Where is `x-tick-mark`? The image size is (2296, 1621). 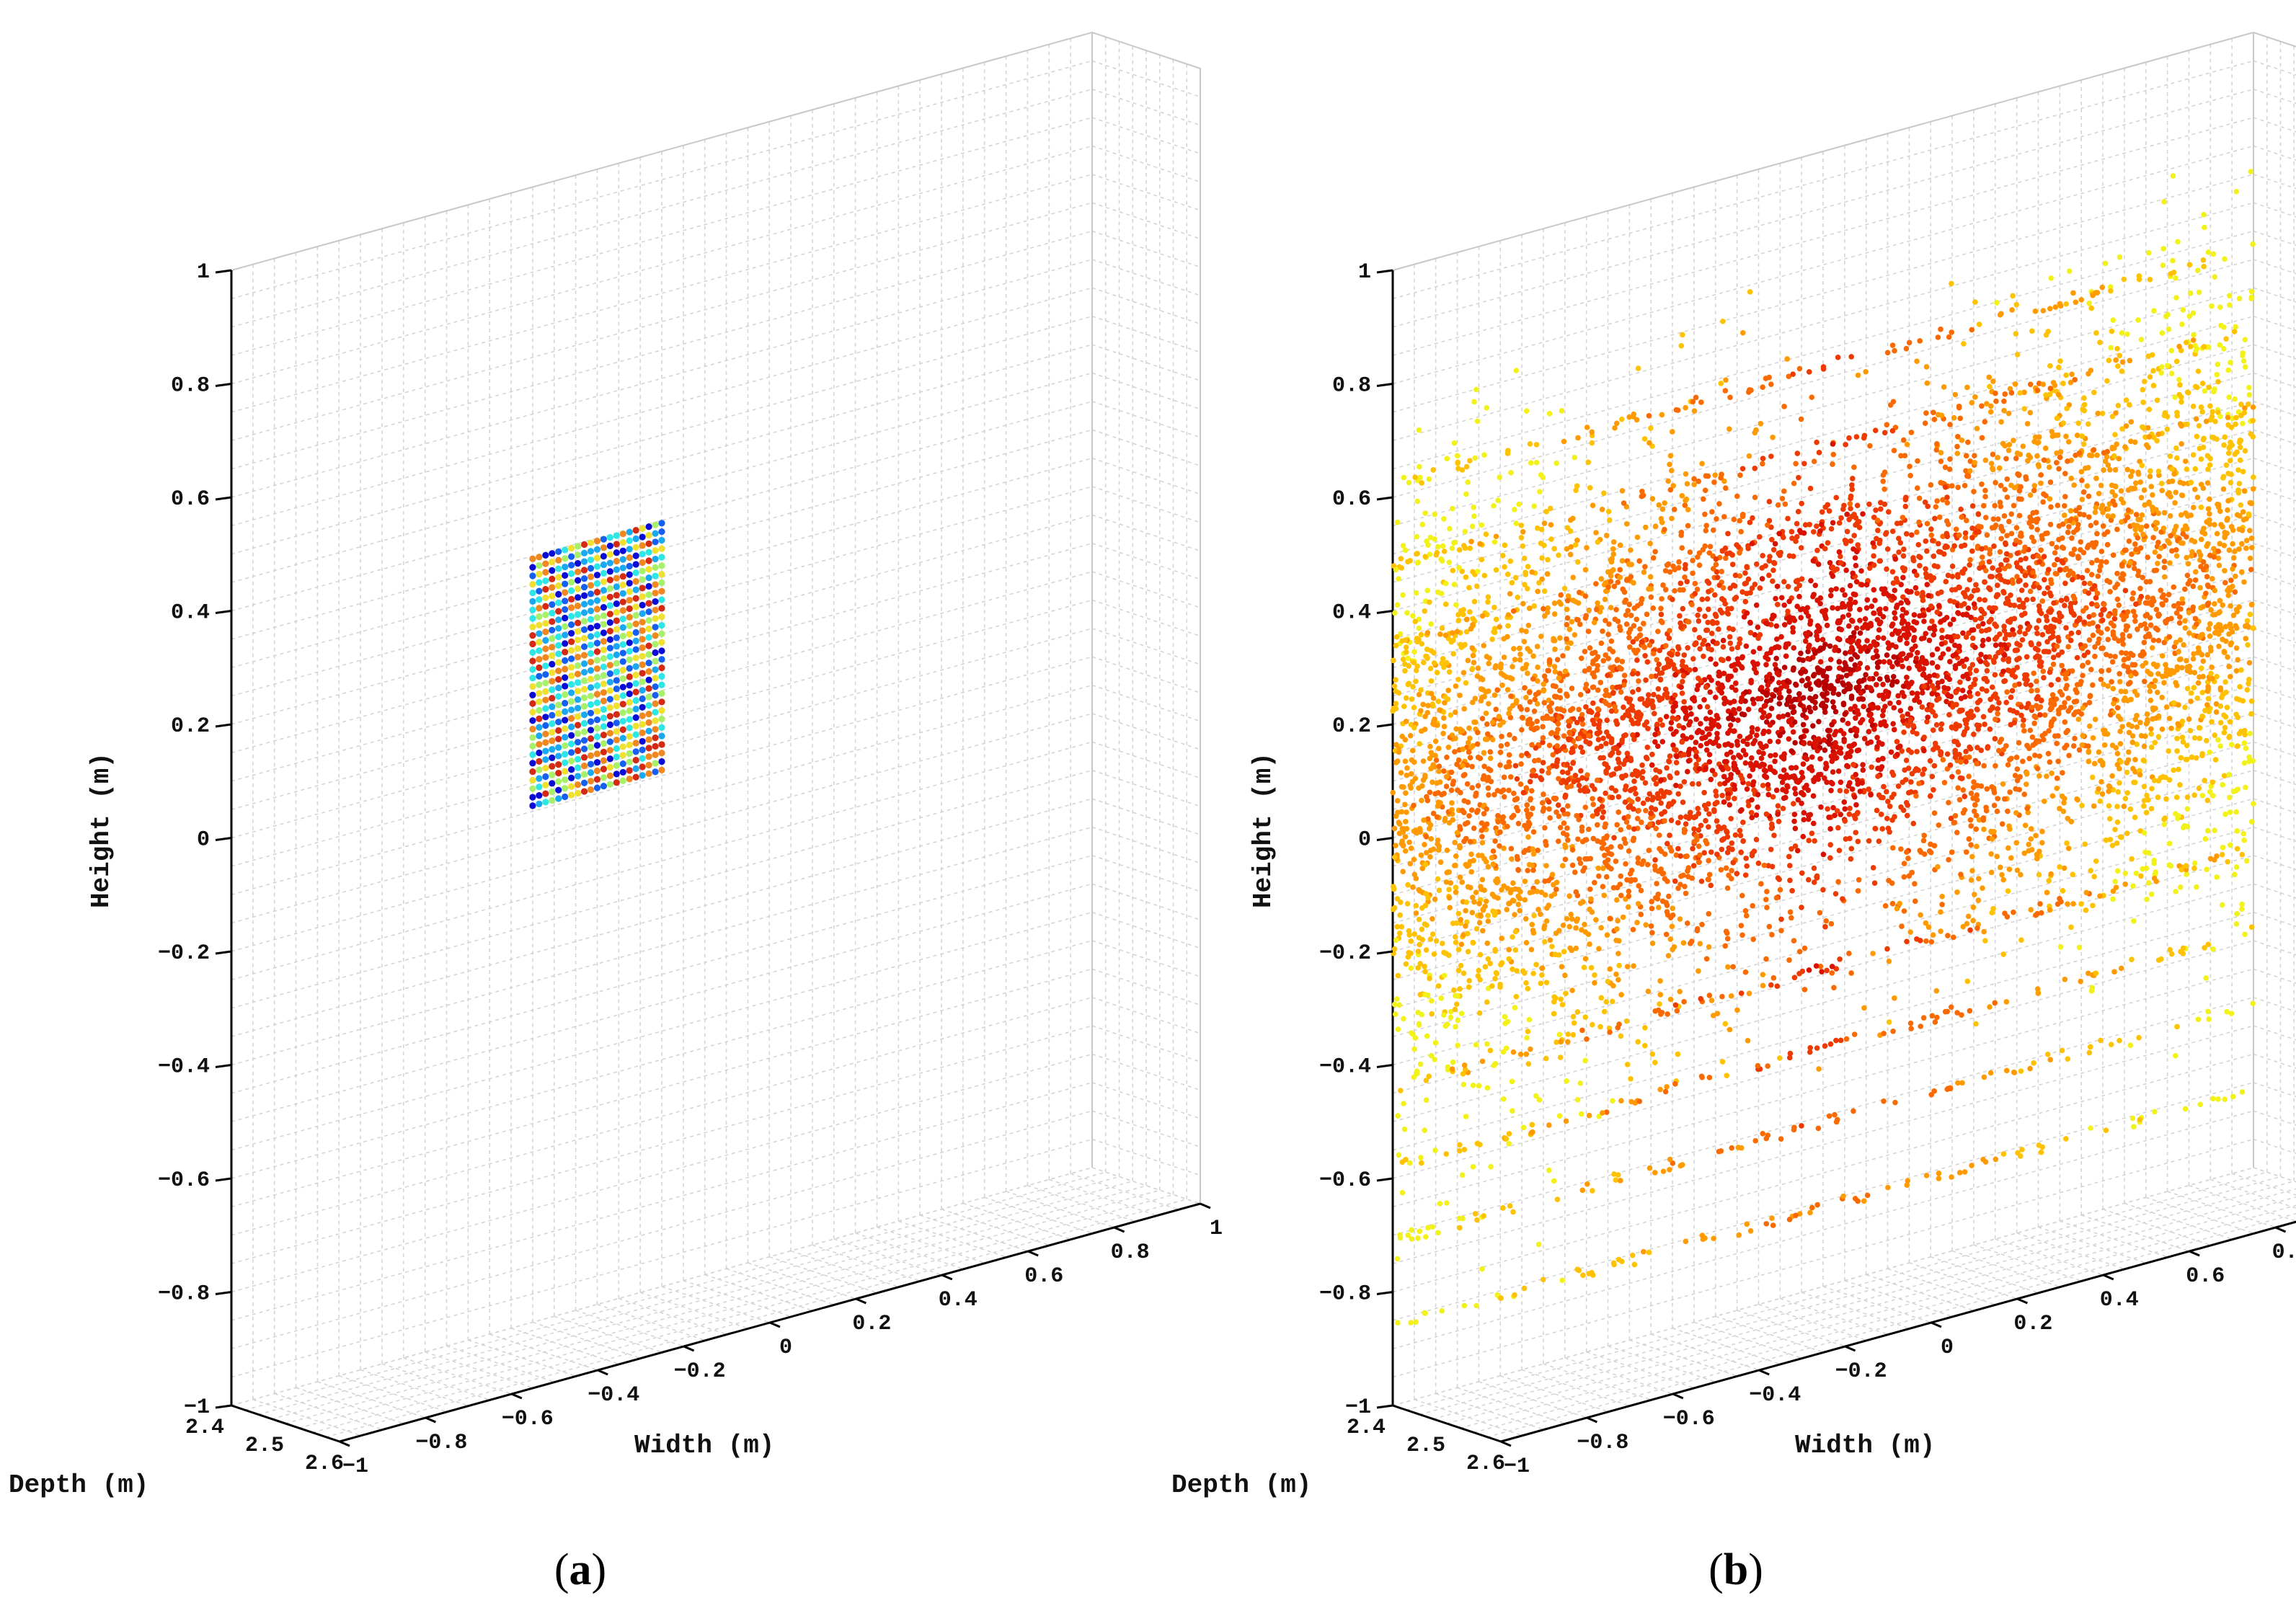 x-tick-mark is located at coordinates (1119, 1229).